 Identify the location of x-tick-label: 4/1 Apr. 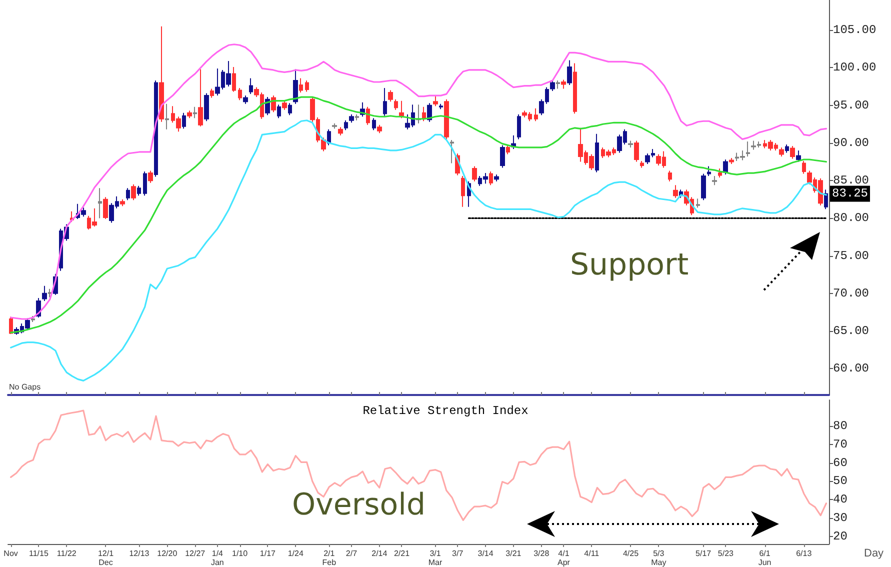
(563, 558).